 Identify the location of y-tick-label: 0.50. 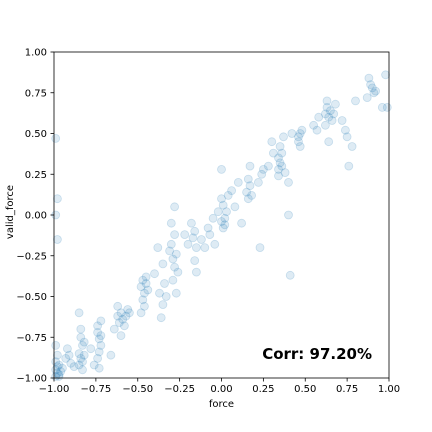
(36, 134).